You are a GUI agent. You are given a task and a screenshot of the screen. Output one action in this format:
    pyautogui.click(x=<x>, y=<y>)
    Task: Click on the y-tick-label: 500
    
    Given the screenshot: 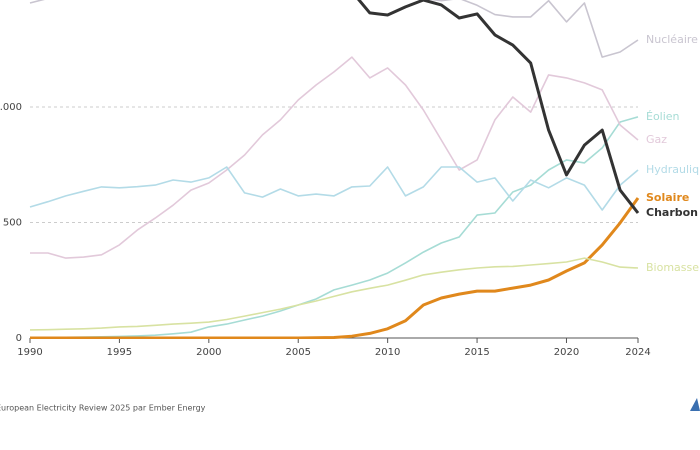 What is the action you would take?
    pyautogui.click(x=12, y=222)
    